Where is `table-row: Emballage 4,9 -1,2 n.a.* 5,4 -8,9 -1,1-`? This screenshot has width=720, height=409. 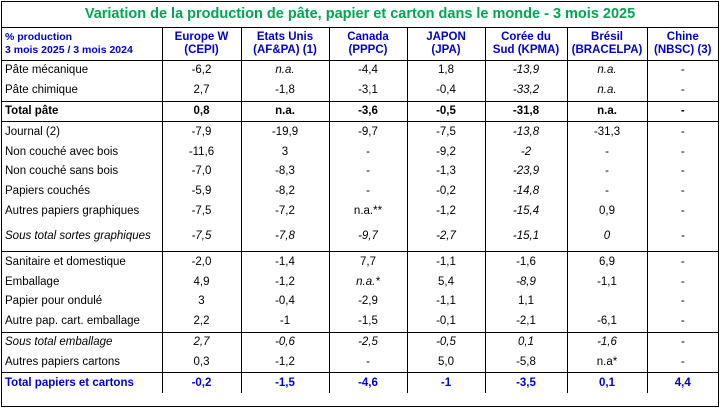
table-row: Emballage 4,9 -1,2 n.a.* 5,4 -8,9 -1,1- is located at coordinates (360, 282).